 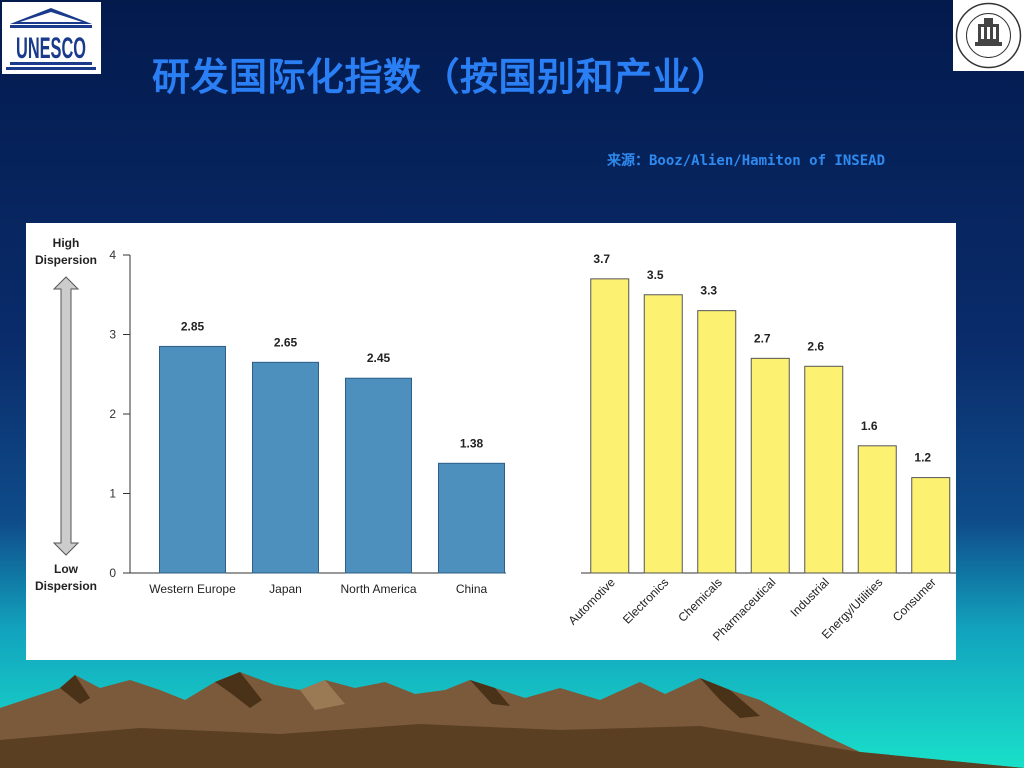 I want to click on region-category-label: North America, so click(x=378, y=589).